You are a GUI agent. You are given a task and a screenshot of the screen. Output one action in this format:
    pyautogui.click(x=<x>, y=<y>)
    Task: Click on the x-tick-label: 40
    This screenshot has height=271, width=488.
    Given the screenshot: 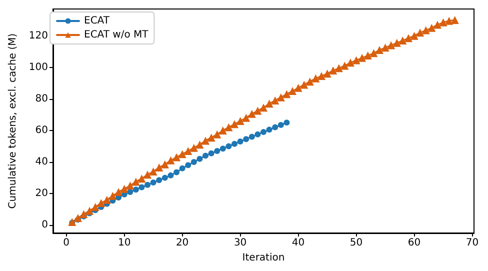 What is the action you would take?
    pyautogui.click(x=298, y=243)
    